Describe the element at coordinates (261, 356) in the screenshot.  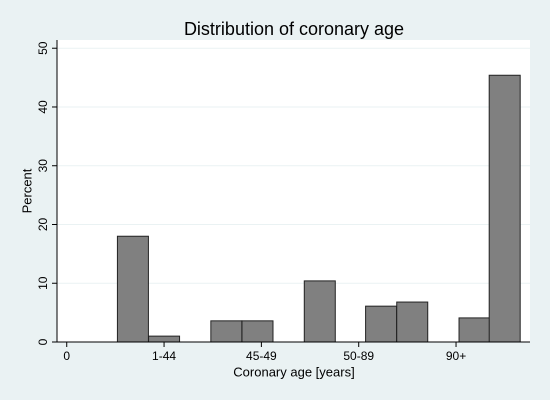
I see `x-tick-label: 45-49` at that location.